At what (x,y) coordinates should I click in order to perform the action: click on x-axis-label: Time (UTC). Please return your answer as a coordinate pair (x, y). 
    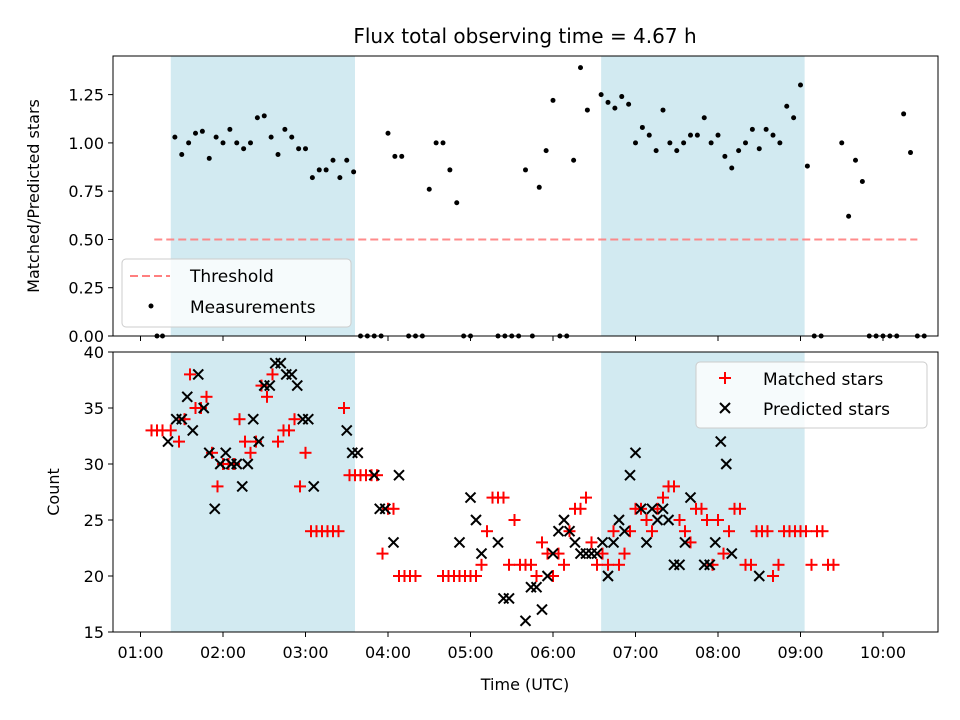
    Looking at the image, I should click on (524, 684).